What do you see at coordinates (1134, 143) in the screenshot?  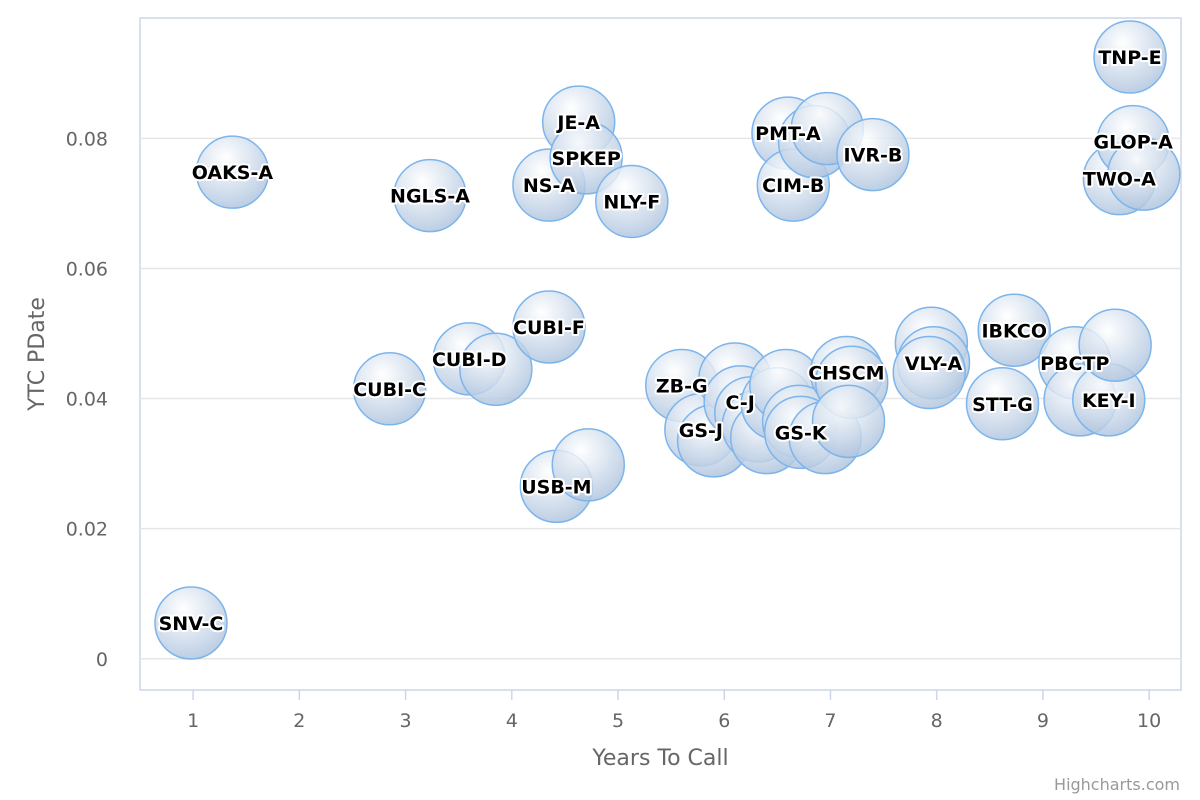 I see `bubble-data-label: GLOP-A` at bounding box center [1134, 143].